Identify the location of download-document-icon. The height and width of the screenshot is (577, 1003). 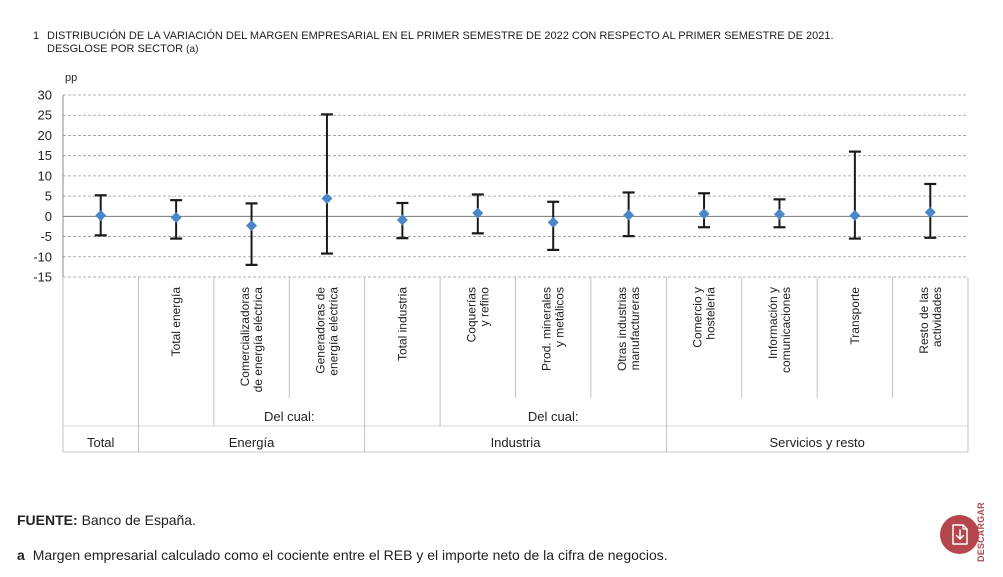
(960, 534).